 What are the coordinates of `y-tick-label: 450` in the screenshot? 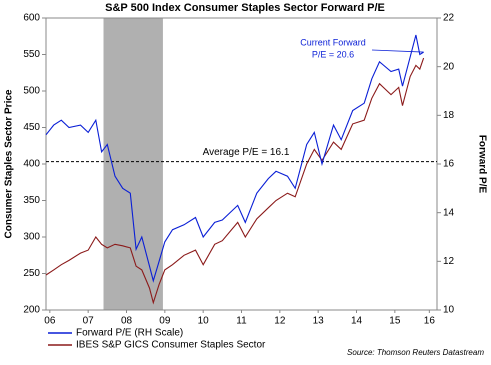 It's located at (31, 127).